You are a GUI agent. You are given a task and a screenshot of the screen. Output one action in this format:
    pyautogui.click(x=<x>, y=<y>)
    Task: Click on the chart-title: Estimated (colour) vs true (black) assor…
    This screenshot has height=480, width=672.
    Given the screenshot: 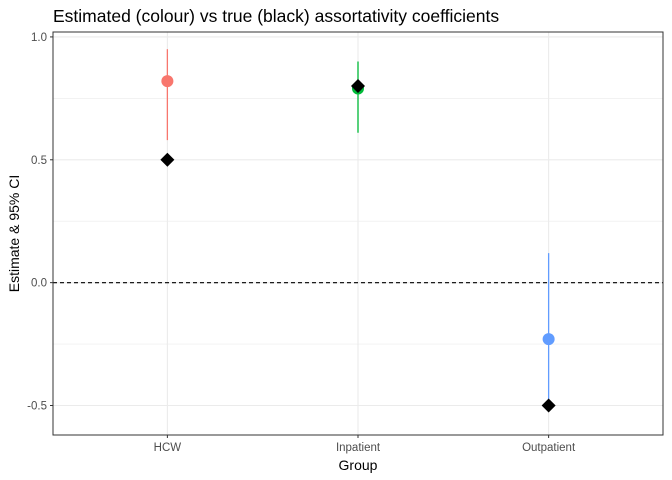 What is the action you would take?
    pyautogui.click(x=276, y=16)
    